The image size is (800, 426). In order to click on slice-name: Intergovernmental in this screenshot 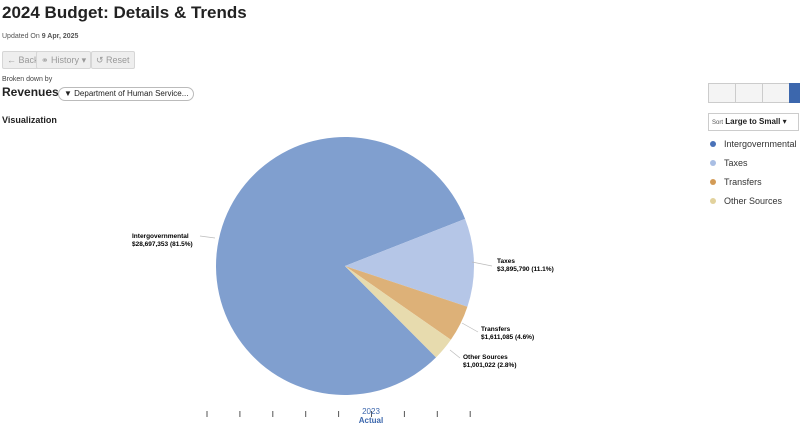, I will do `click(160, 236)`.